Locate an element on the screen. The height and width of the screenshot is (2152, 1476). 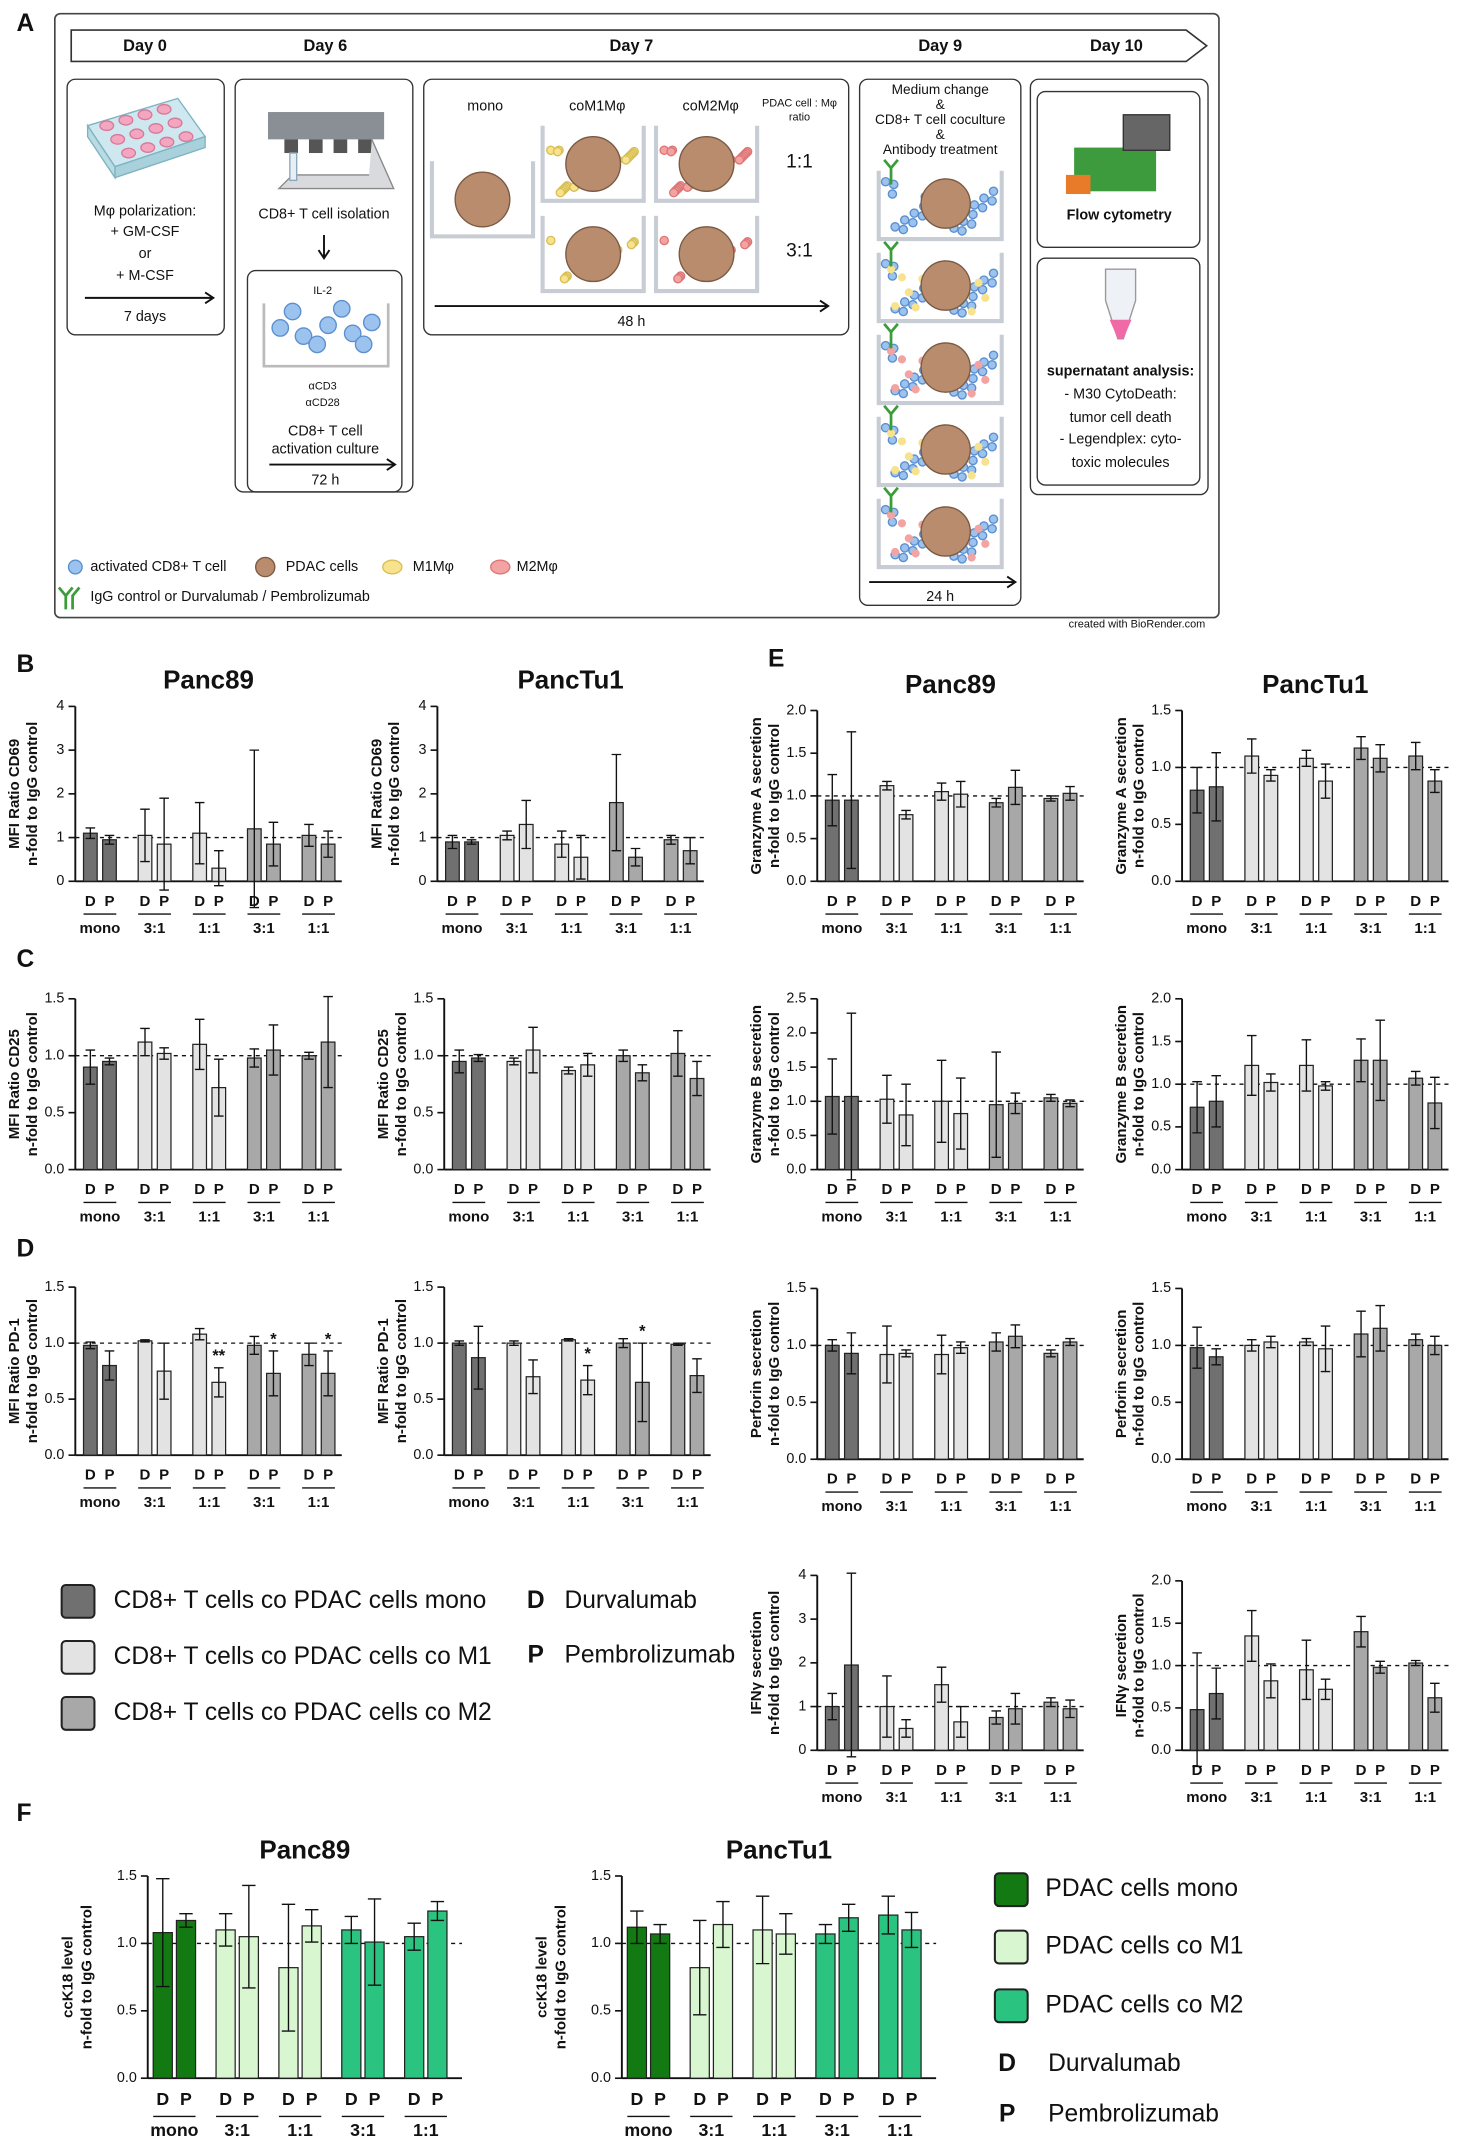
y-axis-label: MFI Ratio CD69 is located at coordinates (376, 794).